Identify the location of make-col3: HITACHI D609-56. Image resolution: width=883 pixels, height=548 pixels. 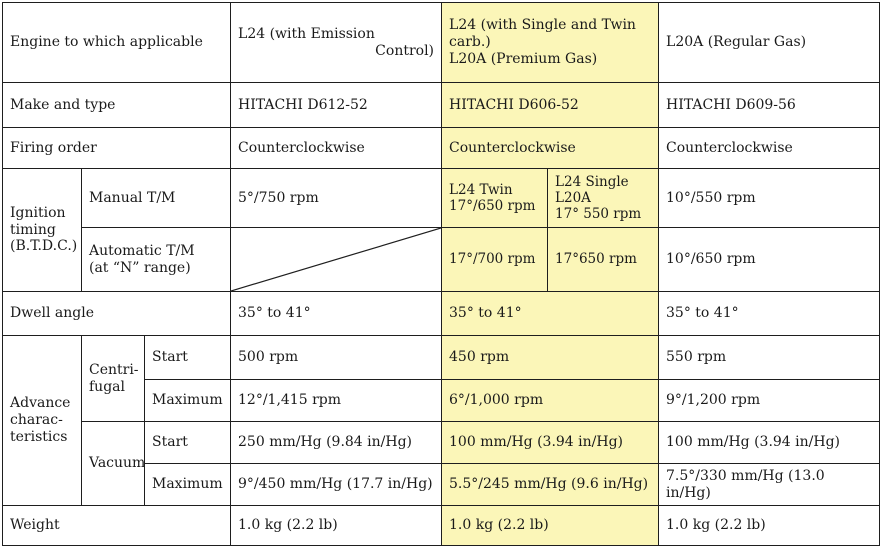
(769, 105).